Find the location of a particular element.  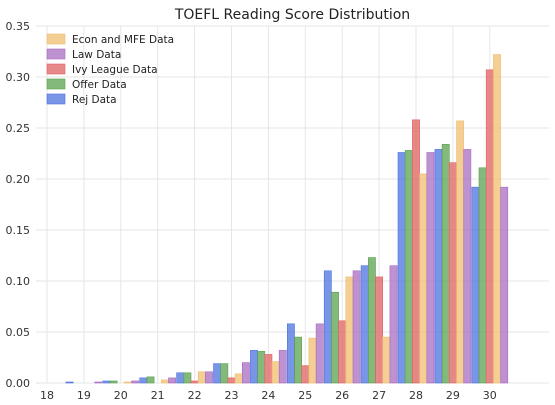

x-tick-label: 22 is located at coordinates (195, 395).